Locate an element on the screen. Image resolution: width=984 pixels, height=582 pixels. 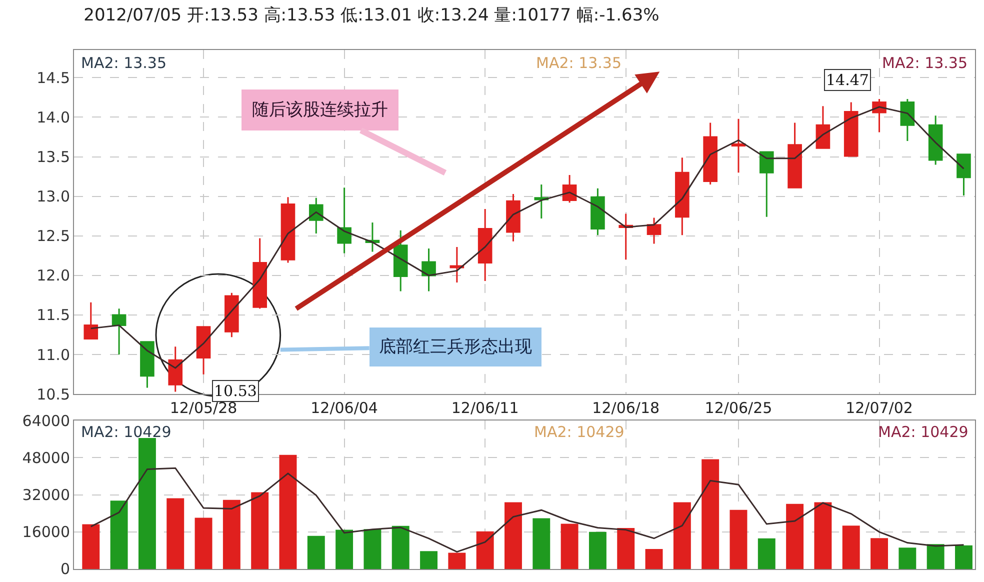
y-tick-label: 32000 is located at coordinates (46, 495).